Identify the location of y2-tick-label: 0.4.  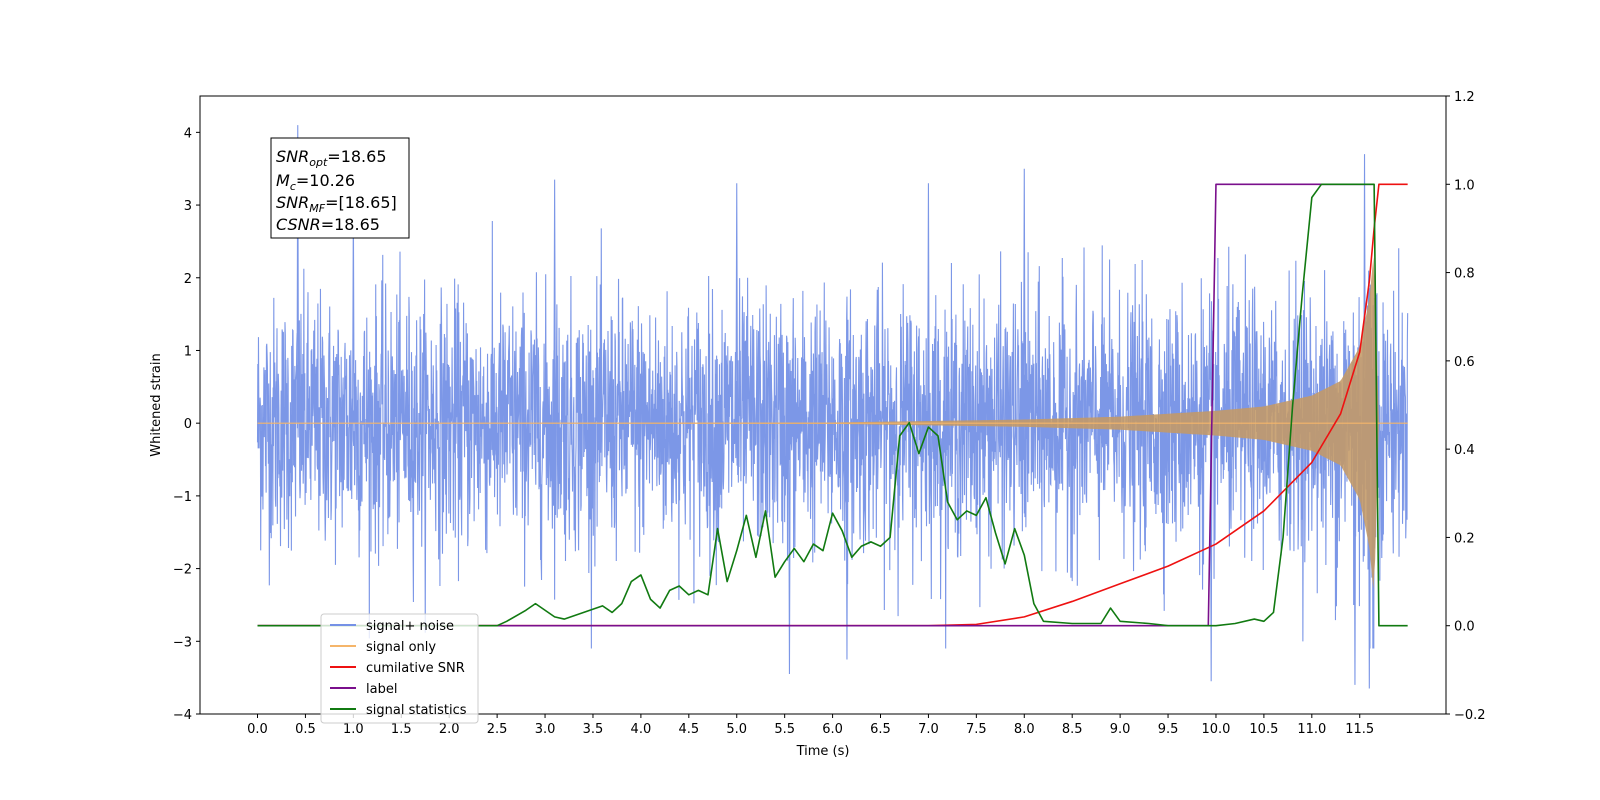
(1464, 450).